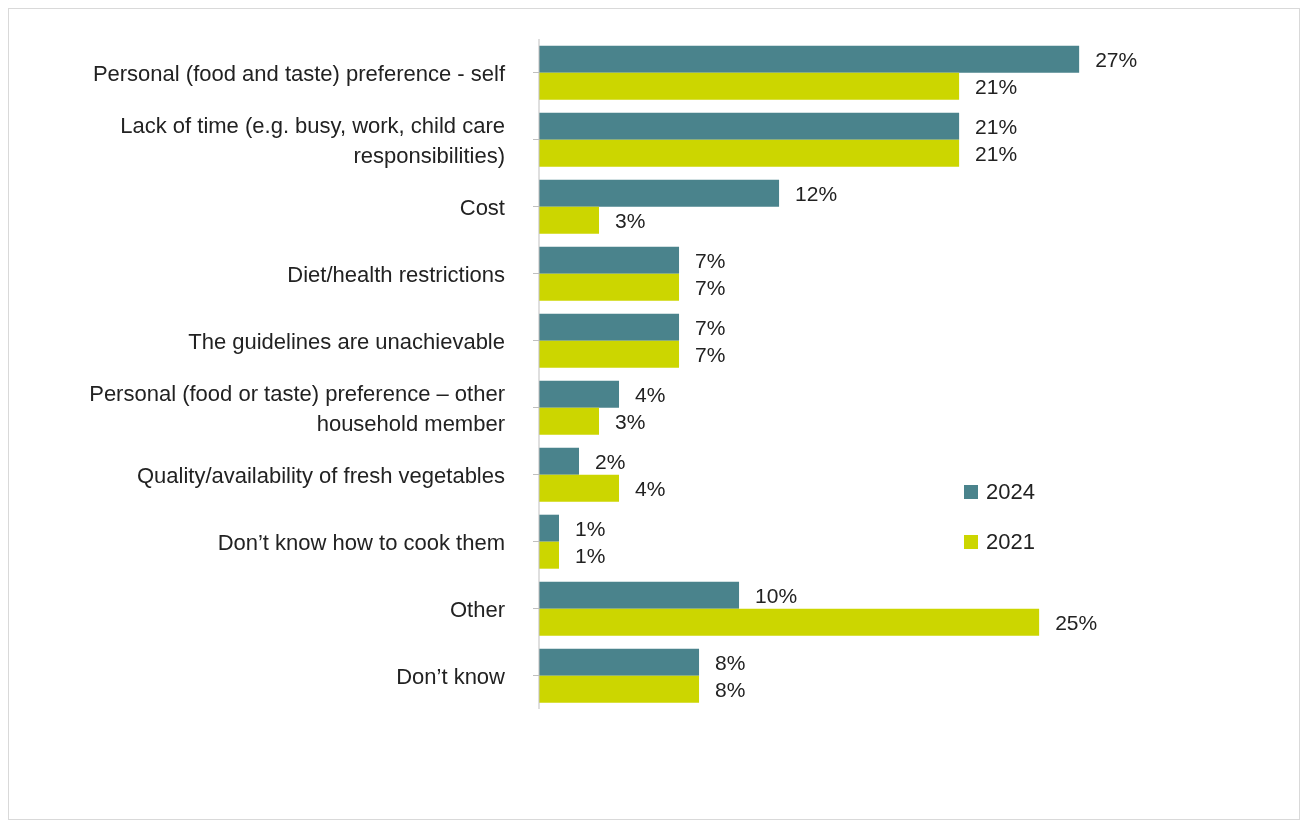  I want to click on data-label: 25%, so click(1076, 622).